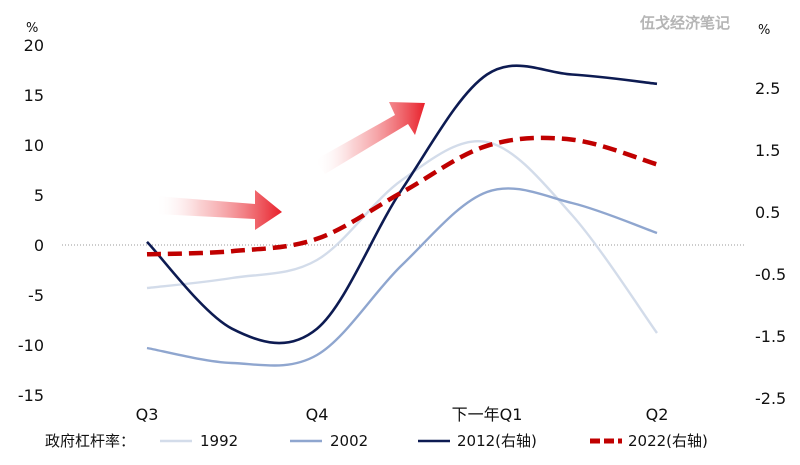 The height and width of the screenshot is (465, 800). Describe the element at coordinates (36, 295) in the screenshot. I see `left-tick-label: -5` at that location.